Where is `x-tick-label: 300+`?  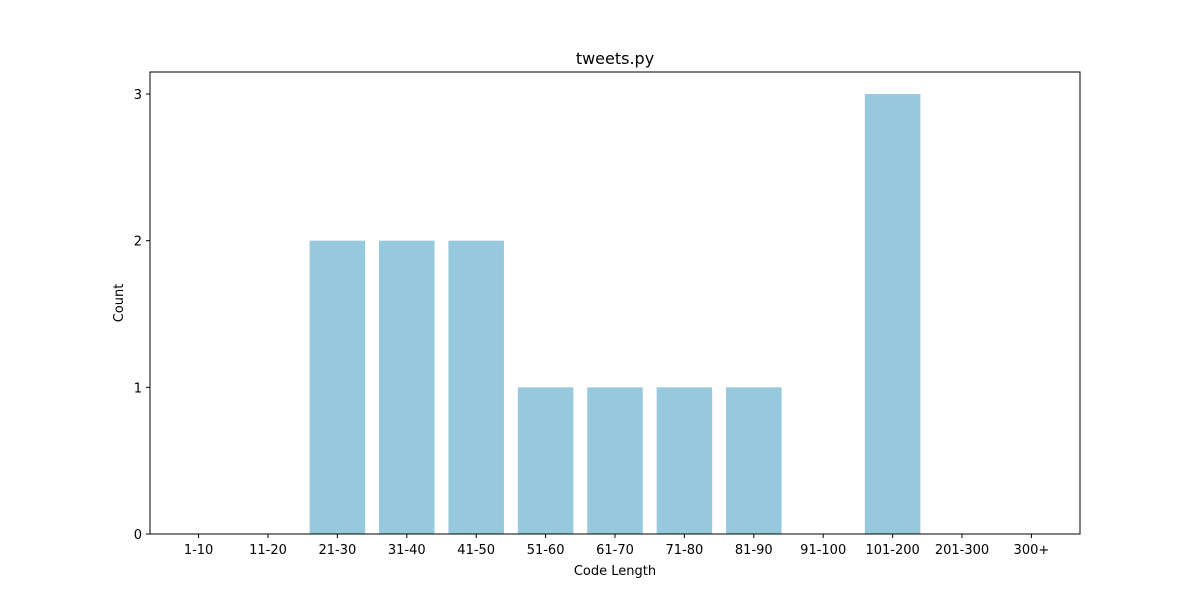
x-tick-label: 300+ is located at coordinates (1032, 550).